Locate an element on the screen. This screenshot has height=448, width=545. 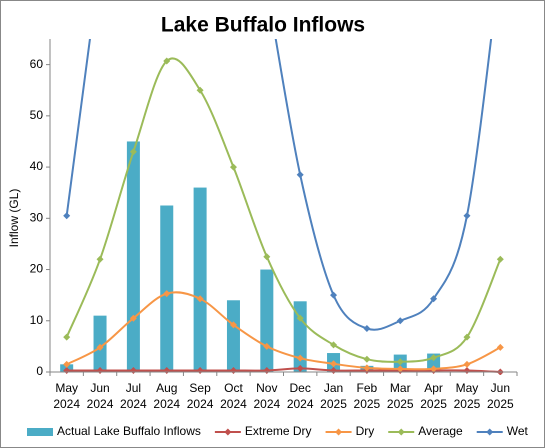
x-tick-label: Sep is located at coordinates (200, 388).